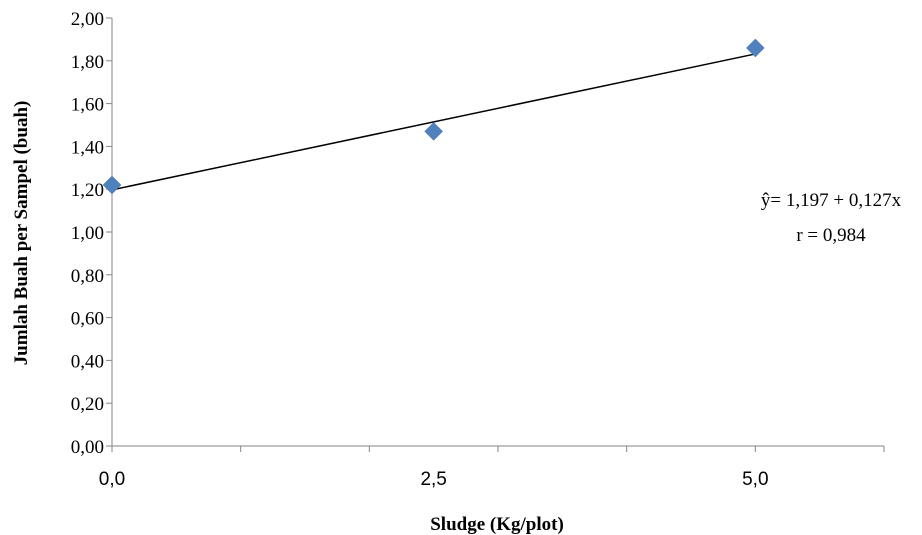 The height and width of the screenshot is (535, 922). Describe the element at coordinates (87, 105) in the screenshot. I see `y-tick-label: 1,60` at that location.